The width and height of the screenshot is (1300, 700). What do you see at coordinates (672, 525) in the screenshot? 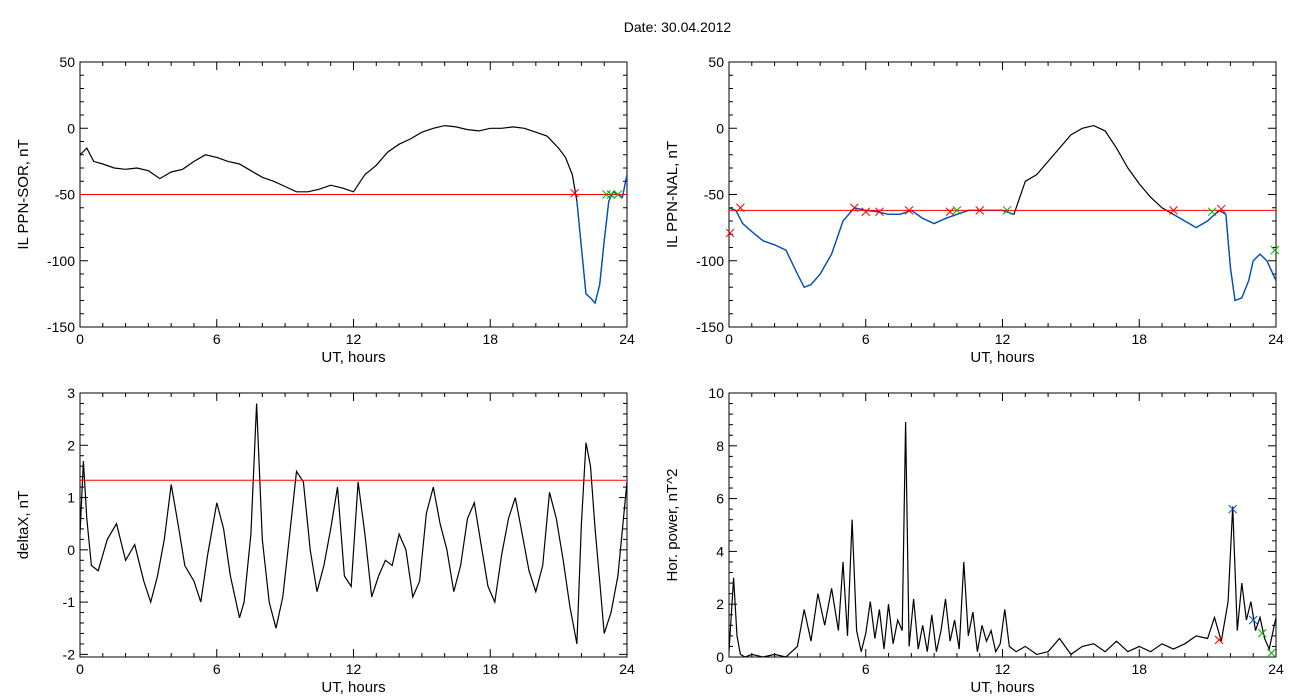
I see `y-axis-label: Hor. power, nT^2` at bounding box center [672, 525].